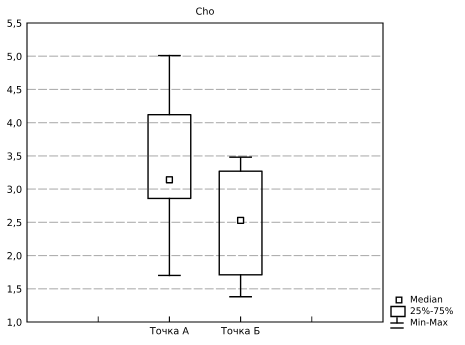  What do you see at coordinates (169, 330) in the screenshot?
I see `x-tick-label: Точка А` at bounding box center [169, 330].